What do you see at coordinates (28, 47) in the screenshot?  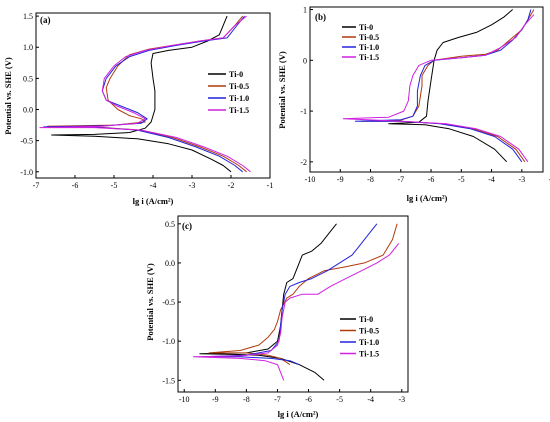 I see `panel-a-y-tick-label: 1.0` at bounding box center [28, 47].